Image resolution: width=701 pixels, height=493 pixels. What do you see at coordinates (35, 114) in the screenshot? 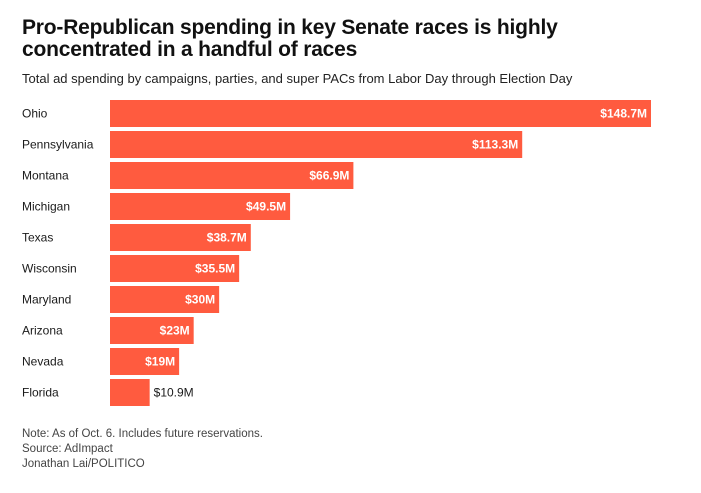
I see `category-label-ohio: Ohio` at bounding box center [35, 114].